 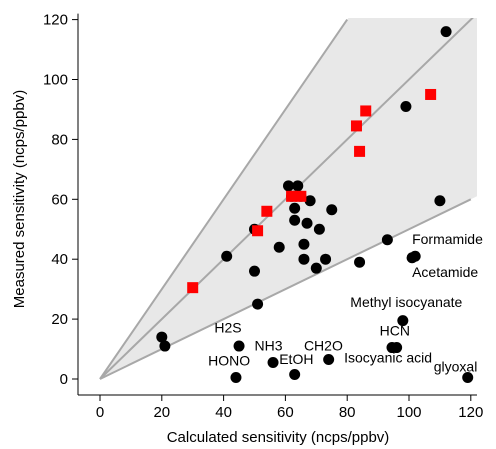 What do you see at coordinates (323, 346) in the screenshot?
I see `annotation-label: CH2O` at bounding box center [323, 346].